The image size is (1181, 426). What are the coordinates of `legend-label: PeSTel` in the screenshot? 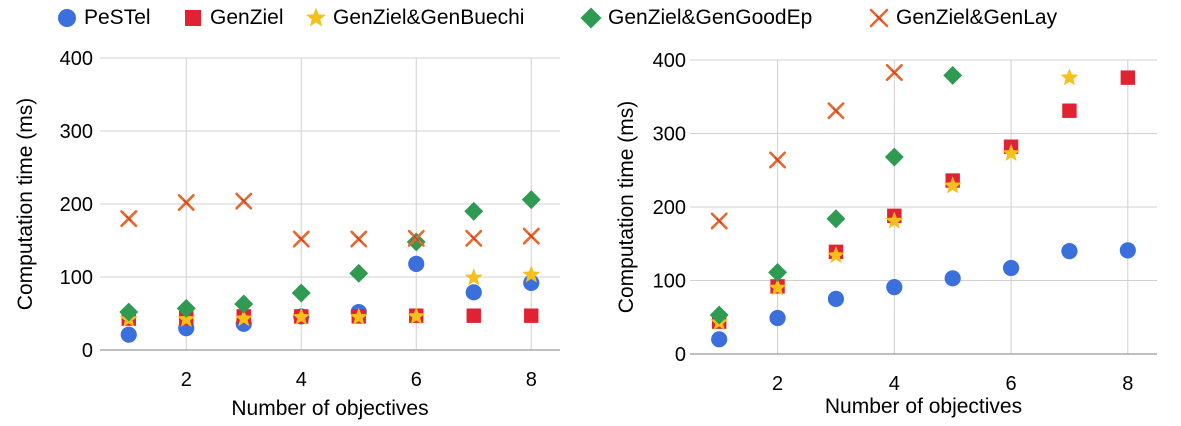 It's located at (117, 17).